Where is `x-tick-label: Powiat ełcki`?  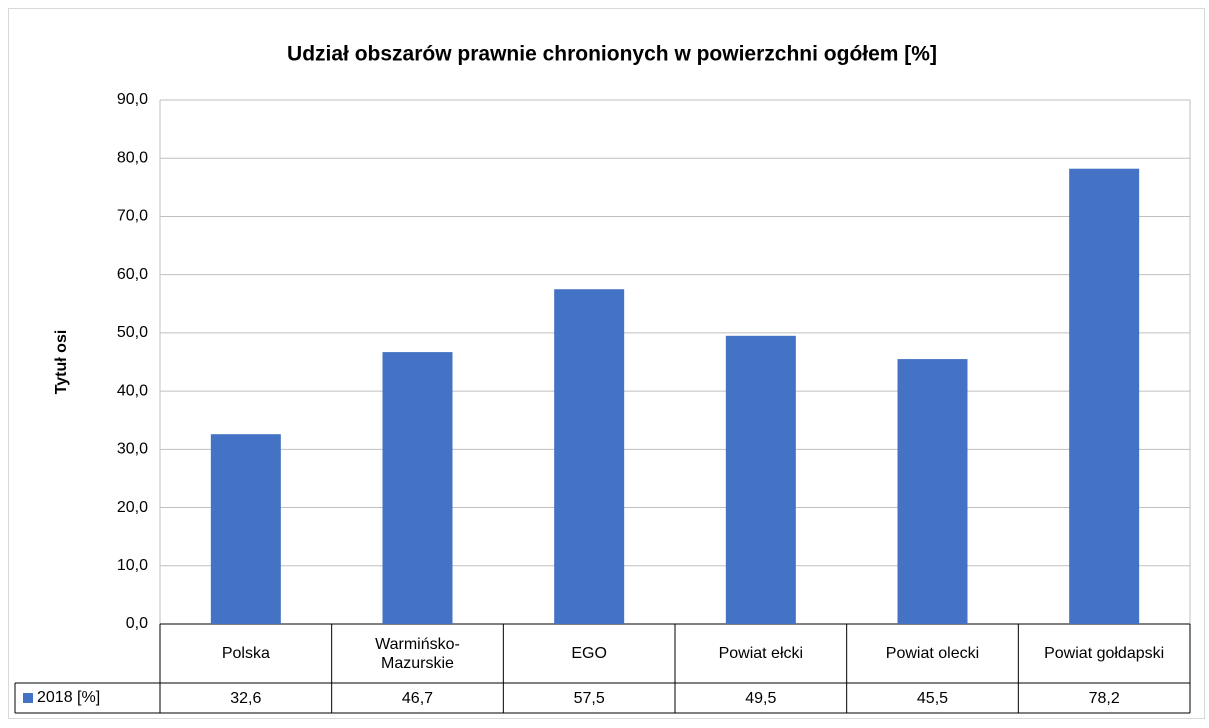 x-tick-label: Powiat ełcki is located at coordinates (761, 653).